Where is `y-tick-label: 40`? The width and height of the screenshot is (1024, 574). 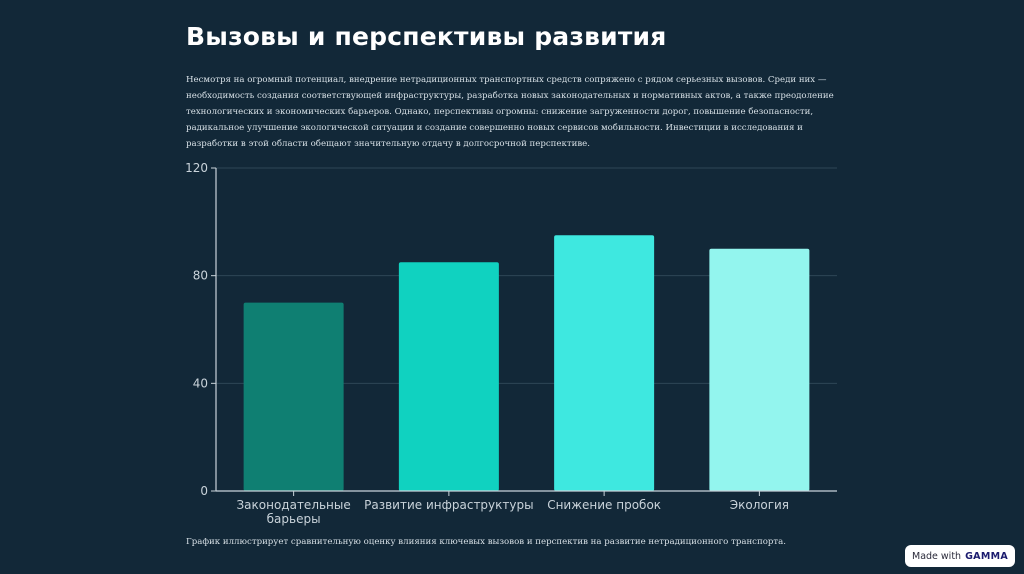
y-tick-label: 40 is located at coordinates (200, 383).